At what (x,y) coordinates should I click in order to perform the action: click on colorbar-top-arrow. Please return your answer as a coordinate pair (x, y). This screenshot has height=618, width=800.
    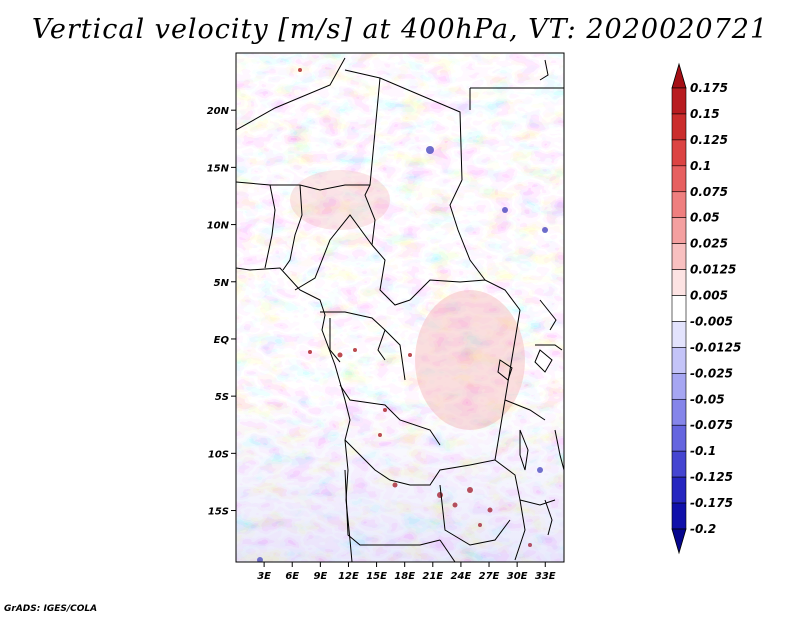
    Looking at the image, I should click on (679, 75).